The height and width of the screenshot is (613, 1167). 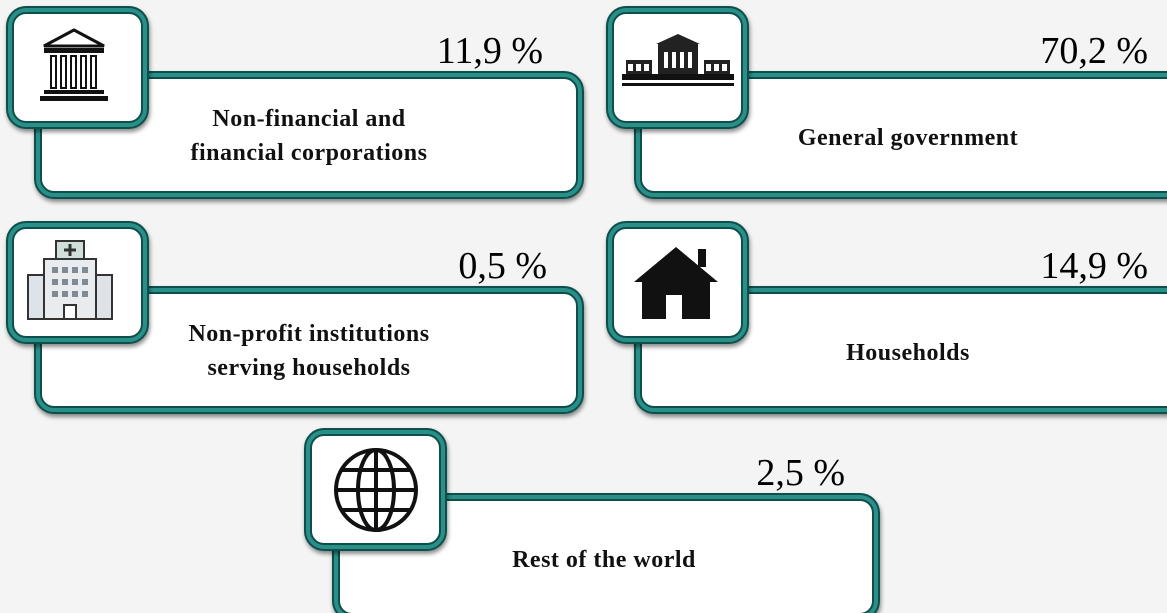 I want to click on percentage: 70,2 %, so click(x=1094, y=51).